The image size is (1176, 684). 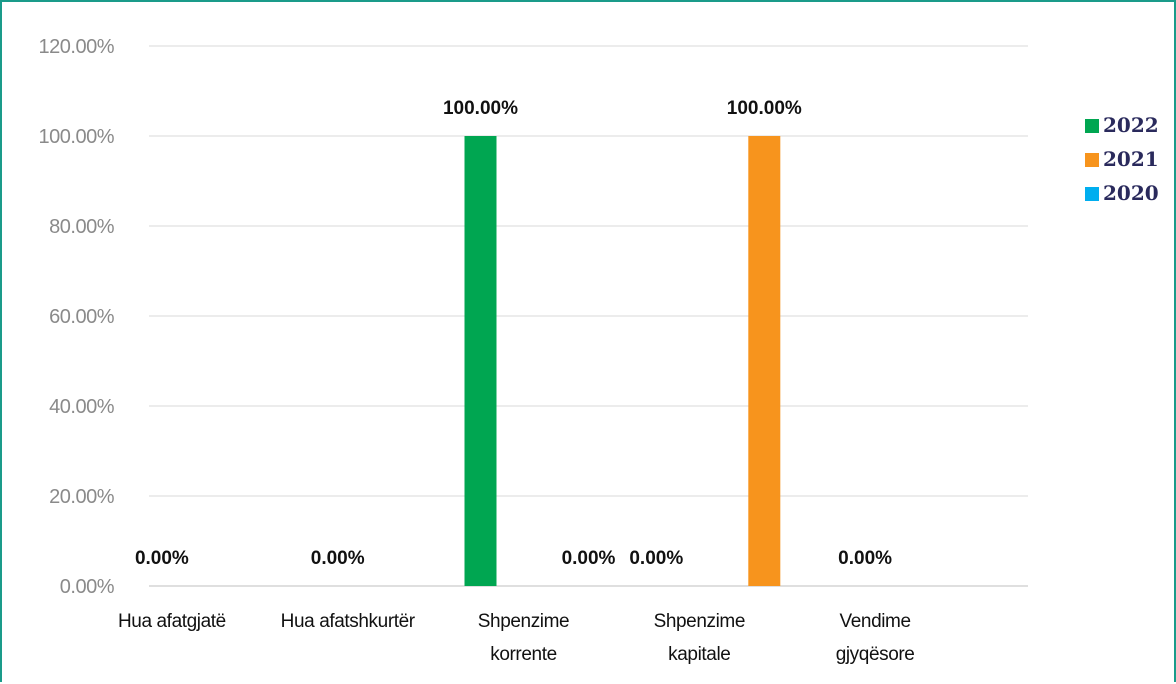 I want to click on x-category-label: Hua afatshkurtër, so click(x=348, y=621).